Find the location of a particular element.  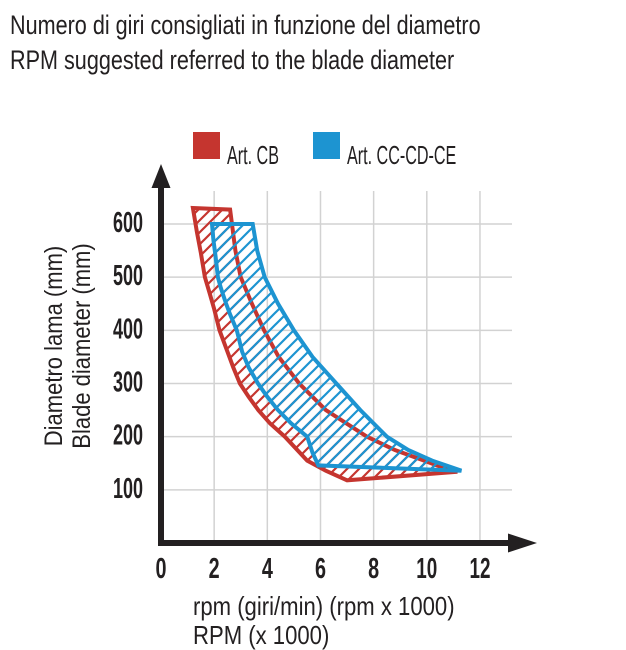

x-tick-labels: 0 2 4 6 8 10 12 is located at coordinates (323, 569).